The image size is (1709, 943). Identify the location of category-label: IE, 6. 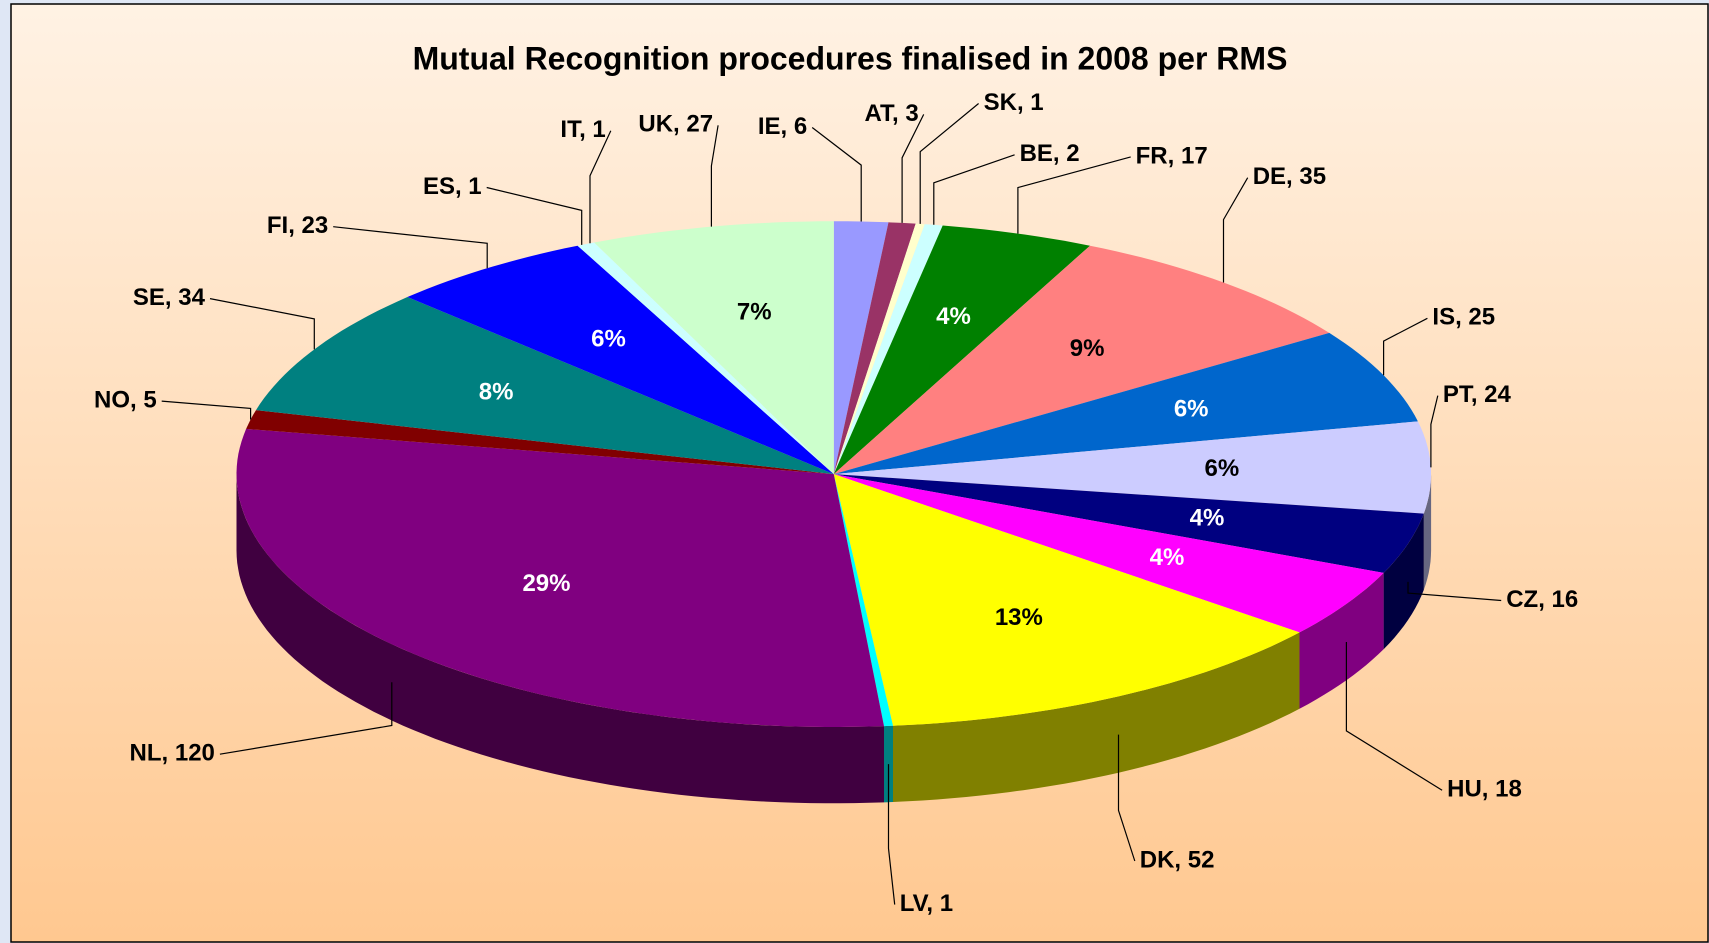
(782, 126).